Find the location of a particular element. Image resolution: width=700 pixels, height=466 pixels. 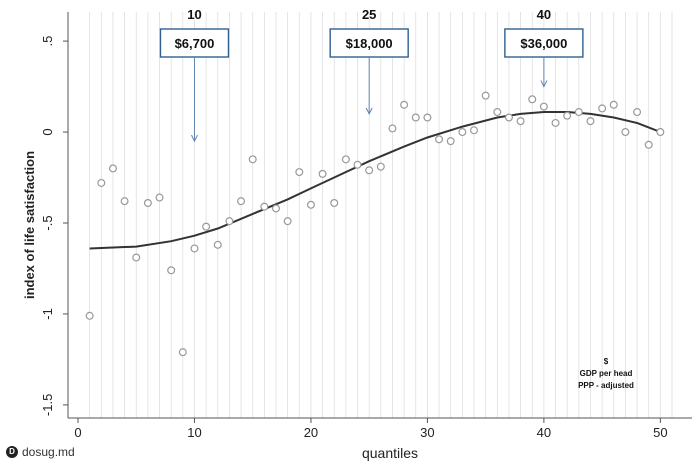

callout-label: $36,000 is located at coordinates (543, 43).